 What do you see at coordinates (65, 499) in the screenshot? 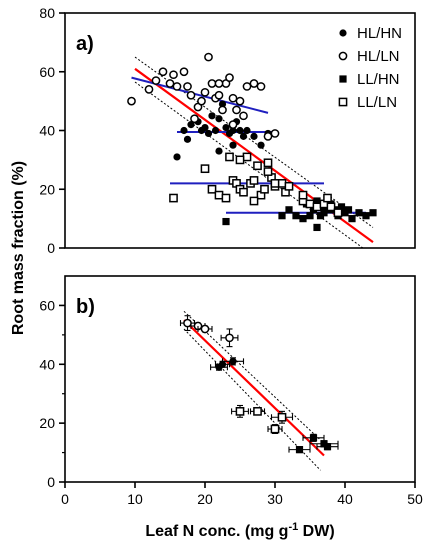
I see `x-tick-label: 0` at bounding box center [65, 499].